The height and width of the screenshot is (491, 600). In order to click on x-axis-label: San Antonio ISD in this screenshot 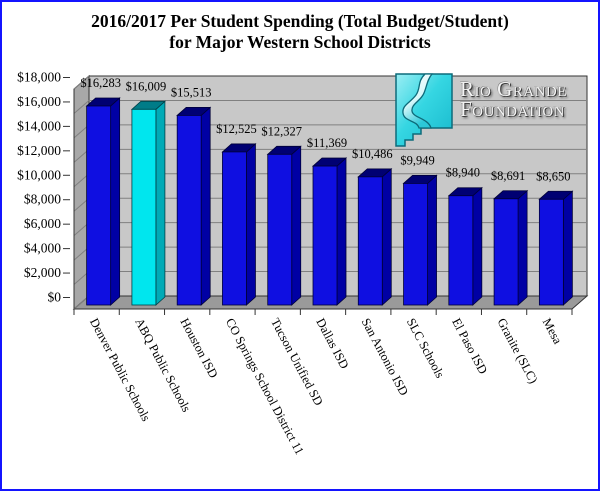, I will do `click(385, 357)`.